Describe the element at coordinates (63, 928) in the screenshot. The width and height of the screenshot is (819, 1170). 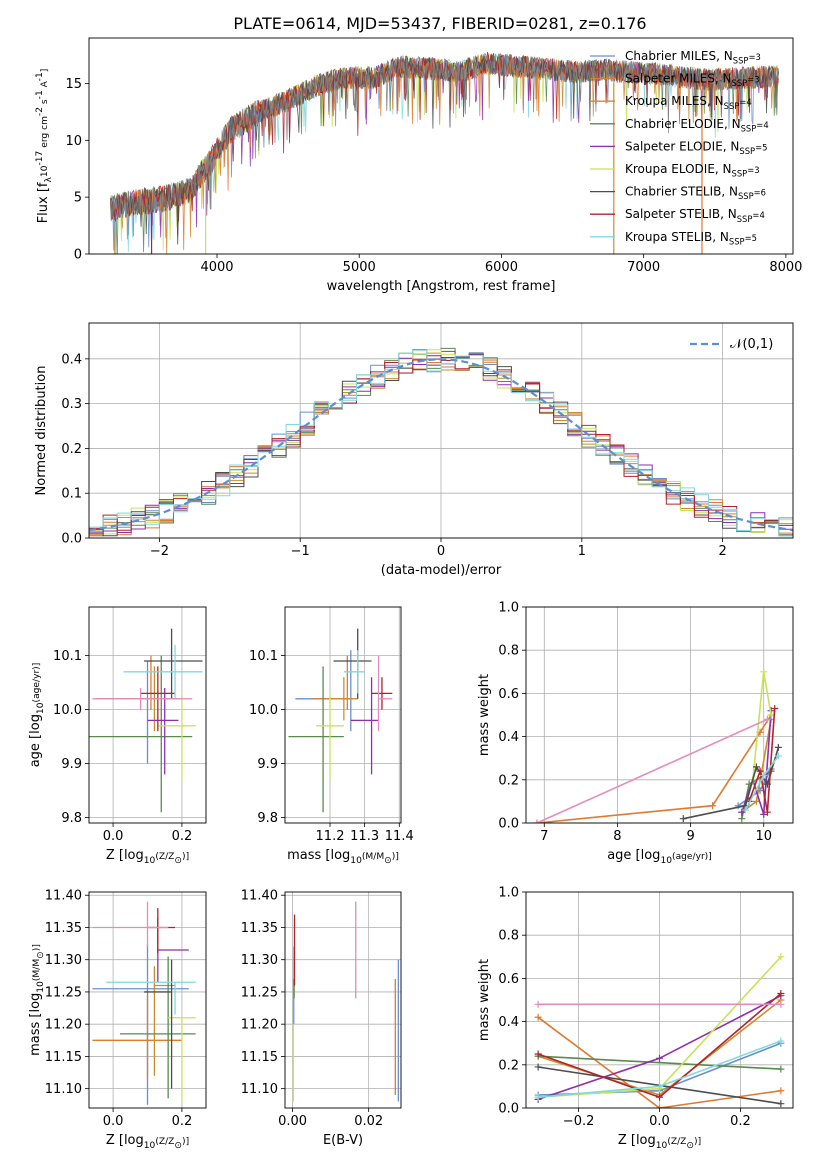
I see `y-tick-label: 11.35` at that location.